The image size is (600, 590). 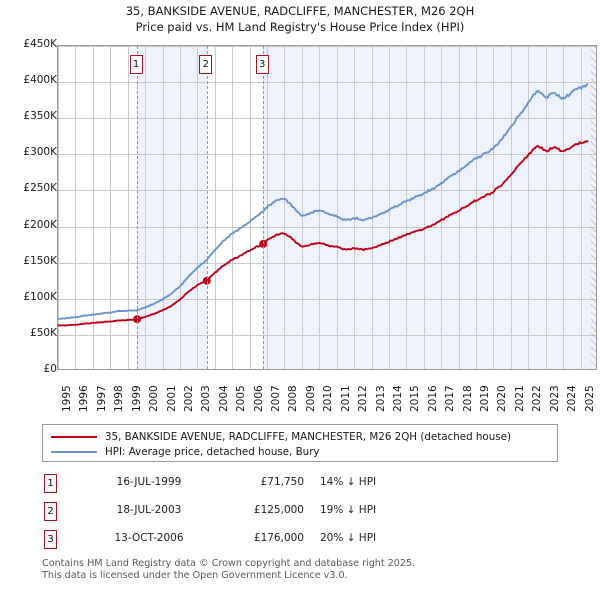 I want to click on sale-price: £125,000, so click(x=278, y=510).